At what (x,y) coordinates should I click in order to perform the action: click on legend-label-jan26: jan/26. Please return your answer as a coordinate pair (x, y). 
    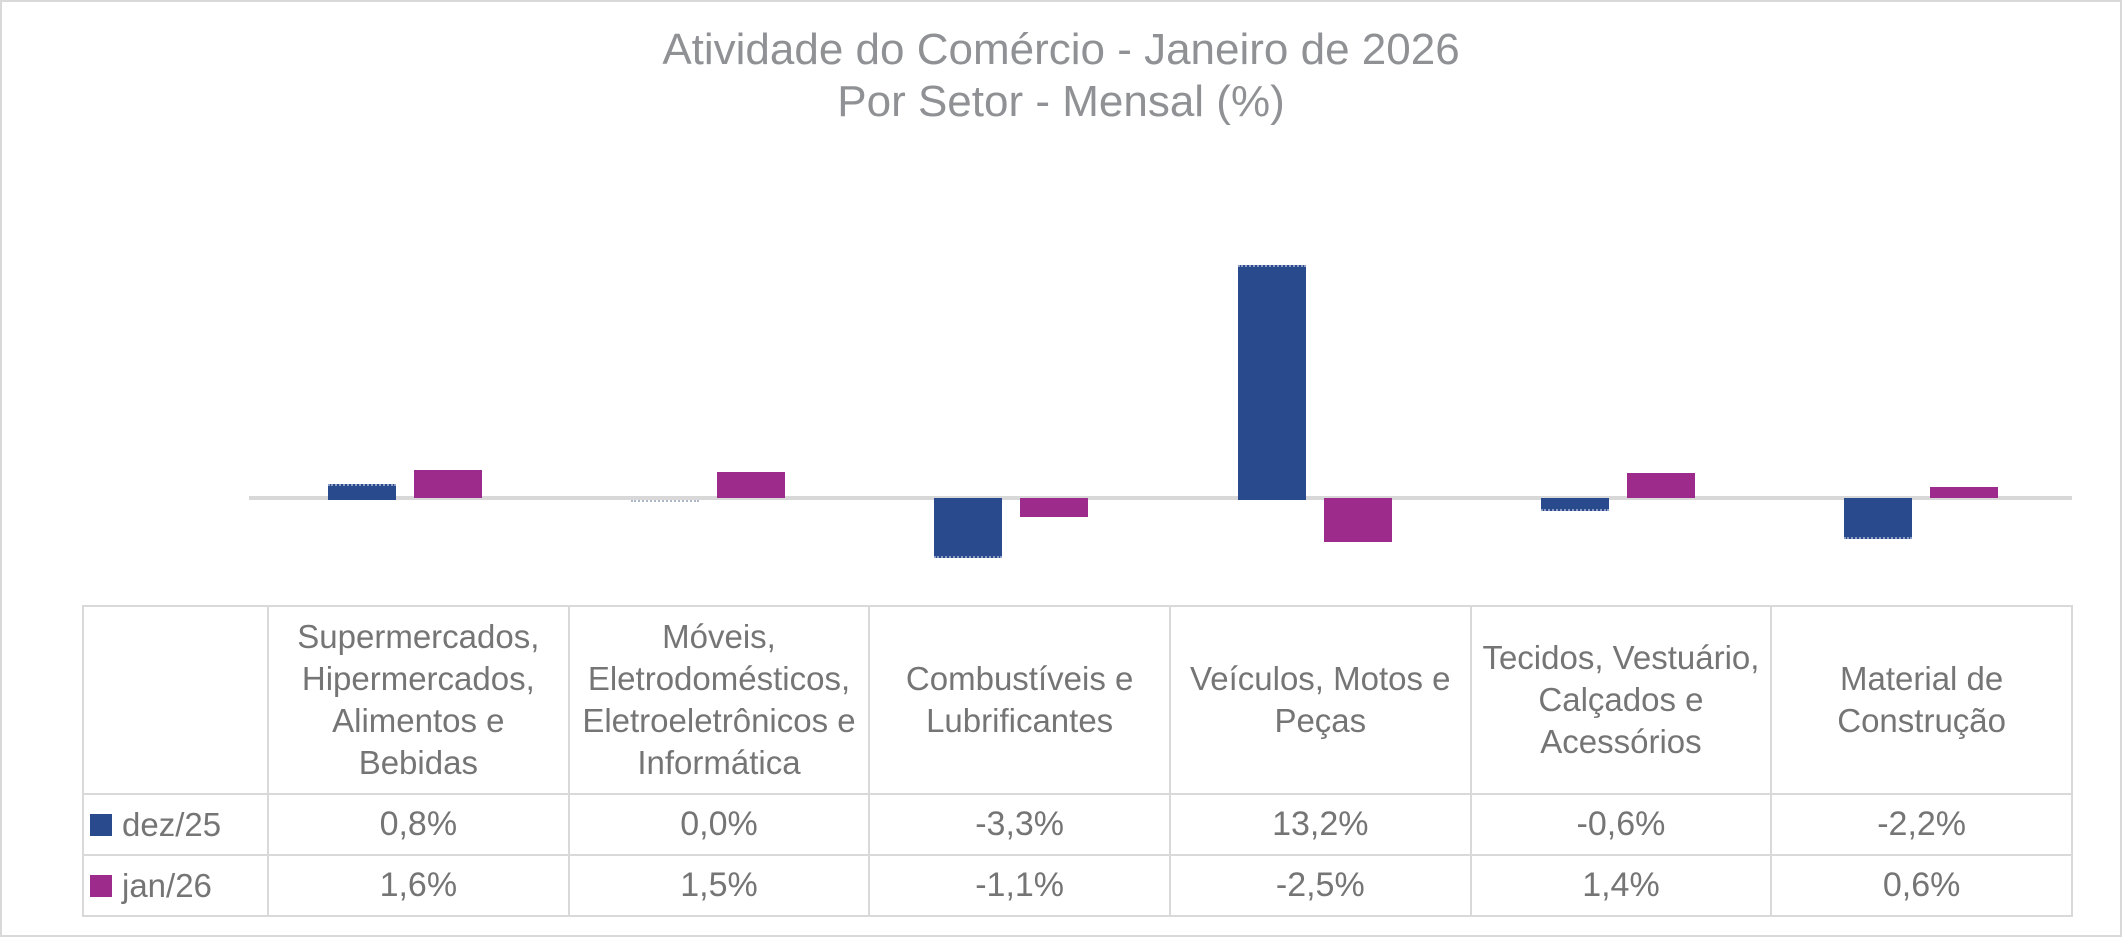
    Looking at the image, I should click on (167, 885).